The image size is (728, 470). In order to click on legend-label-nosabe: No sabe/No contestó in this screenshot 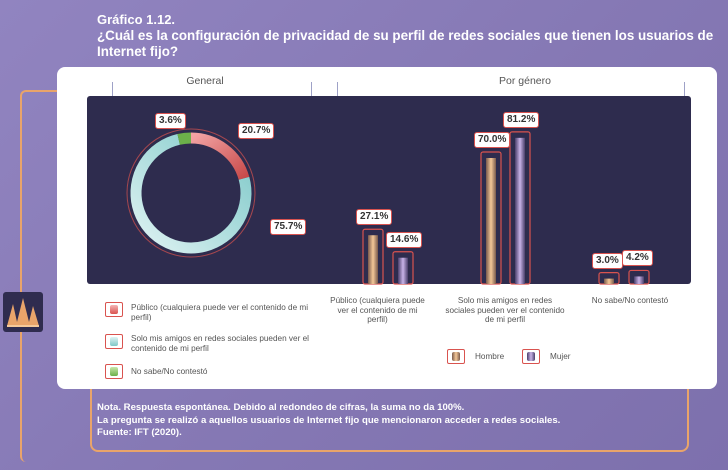, I will do `click(169, 371)`.